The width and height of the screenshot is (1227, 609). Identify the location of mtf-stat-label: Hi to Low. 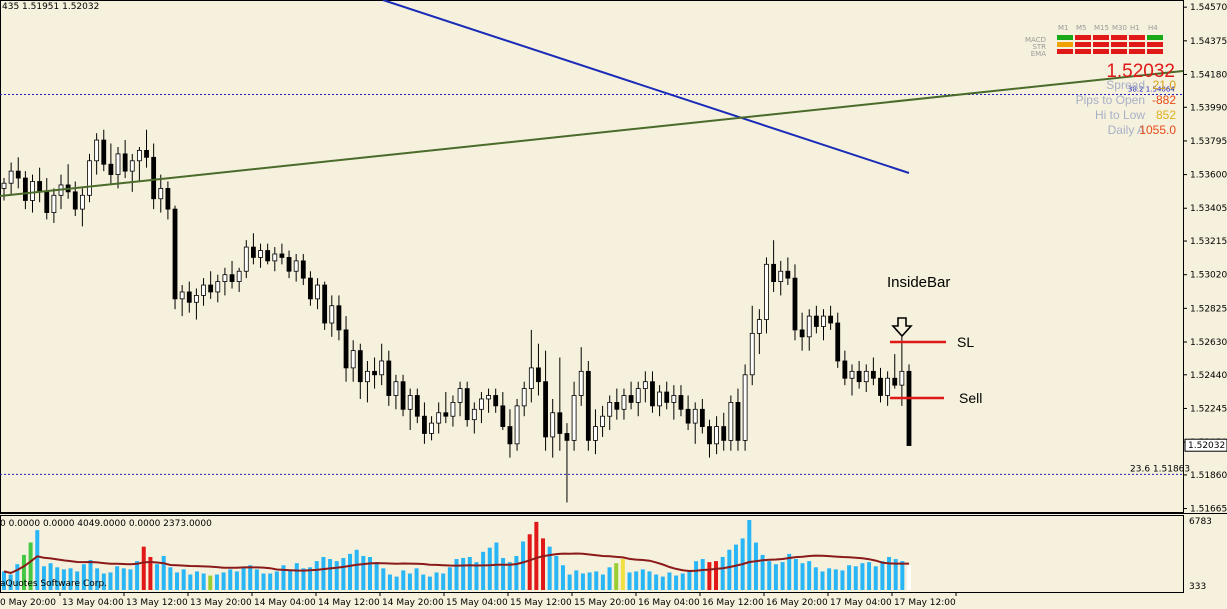
(1120, 115).